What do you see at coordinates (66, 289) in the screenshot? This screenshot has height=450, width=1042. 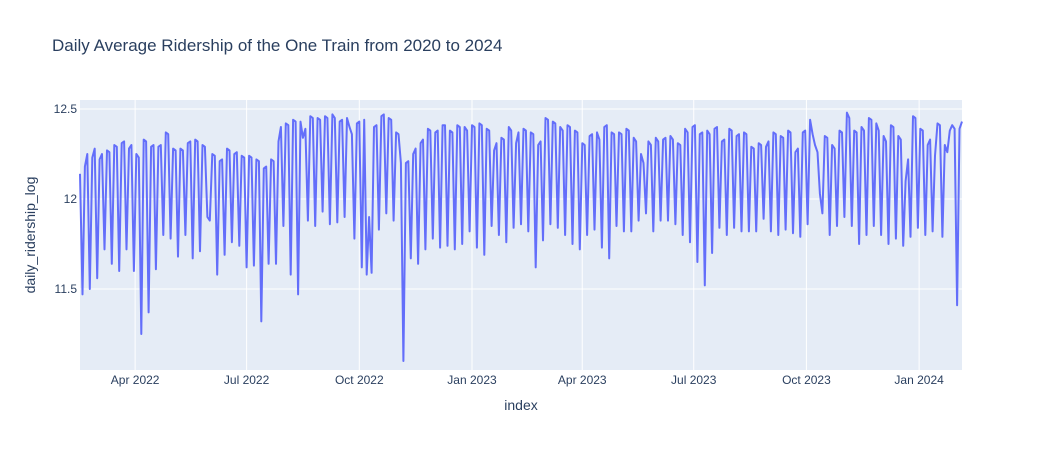 I see `y-tick-label: 11.5` at bounding box center [66, 289].